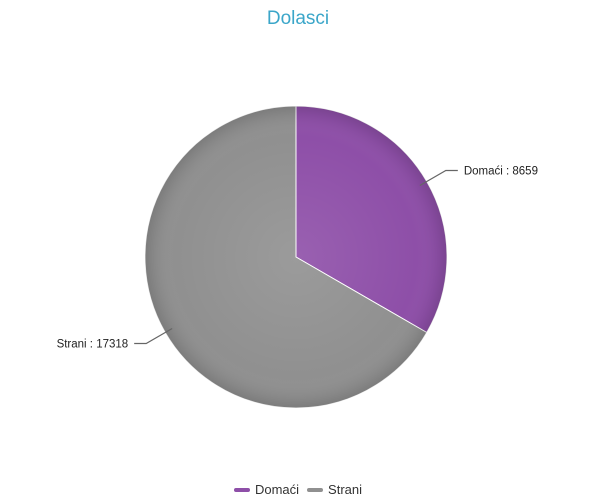  I want to click on chart-title: Dolasci, so click(298, 18).